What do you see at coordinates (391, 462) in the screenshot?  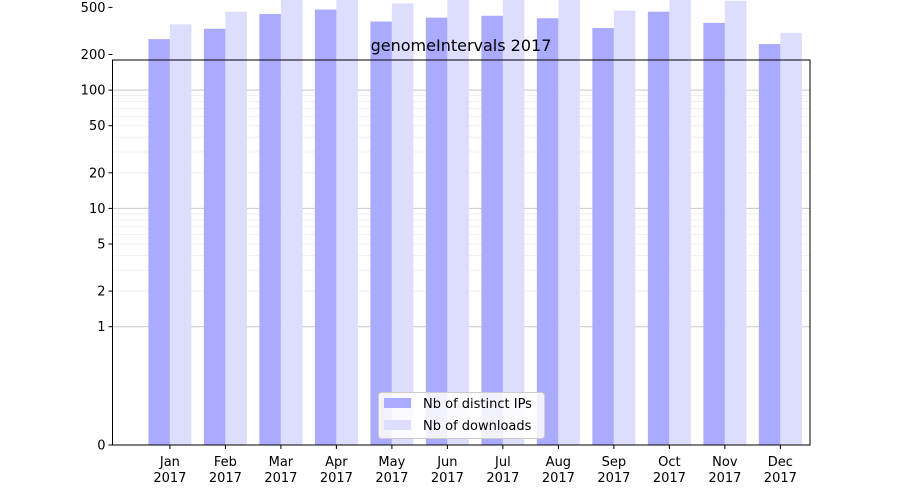 I see `x-tick-label-month: May` at bounding box center [391, 462].